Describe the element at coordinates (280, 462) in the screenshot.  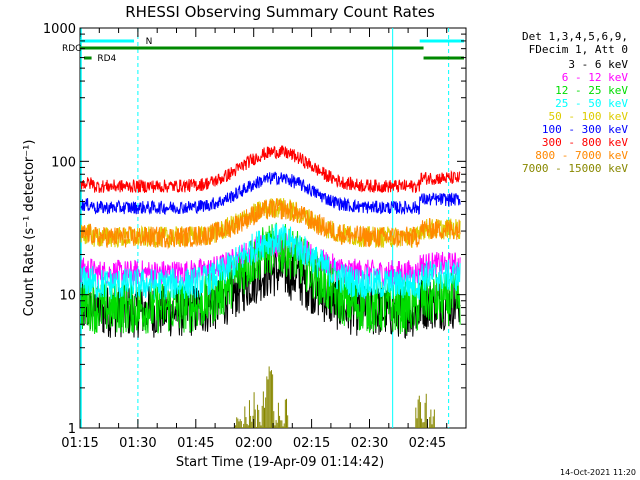
I see `x-axis-label: Start Time (19-Apr-09 01:14:42)` at that location.